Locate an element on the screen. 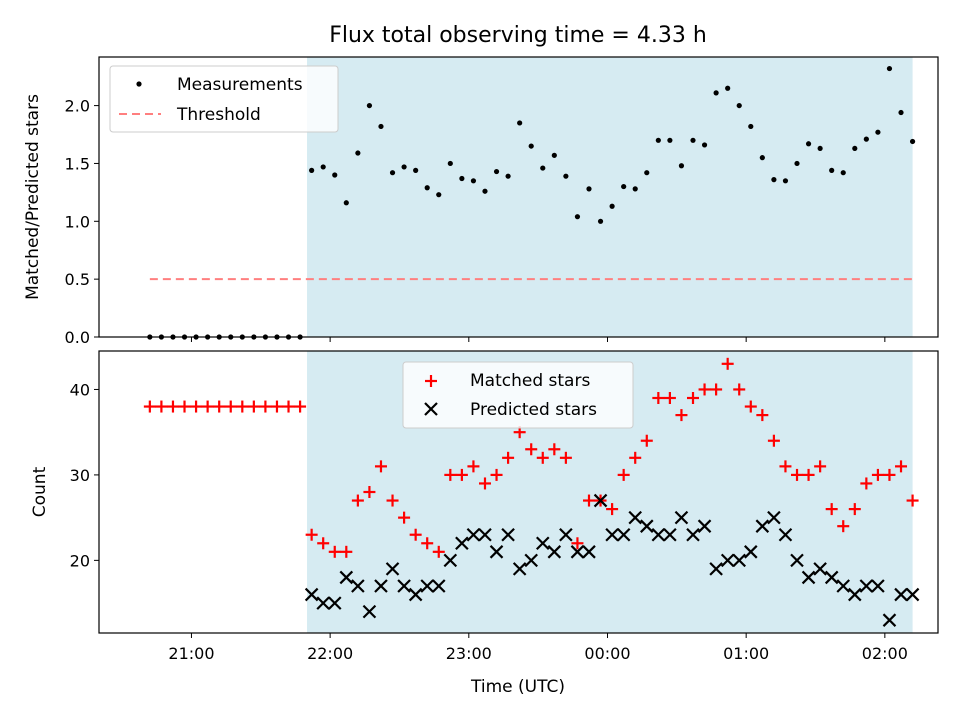 The image size is (960, 720). legend-matched-label: Matched stars is located at coordinates (530, 381).